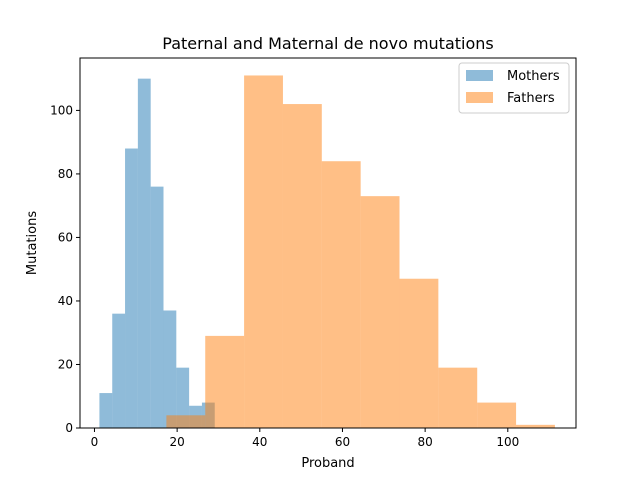 The image size is (640, 485). I want to click on y-axis-ticks: 0 20 40 60 80 100, so click(65, 269).